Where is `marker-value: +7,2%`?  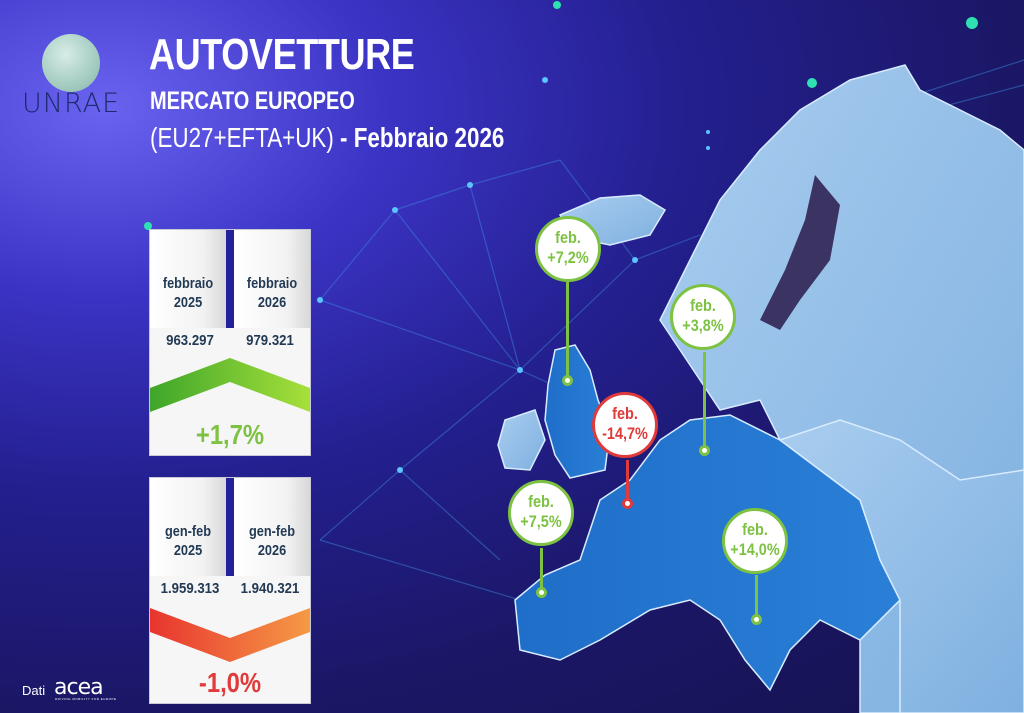 marker-value: +7,2% is located at coordinates (568, 257).